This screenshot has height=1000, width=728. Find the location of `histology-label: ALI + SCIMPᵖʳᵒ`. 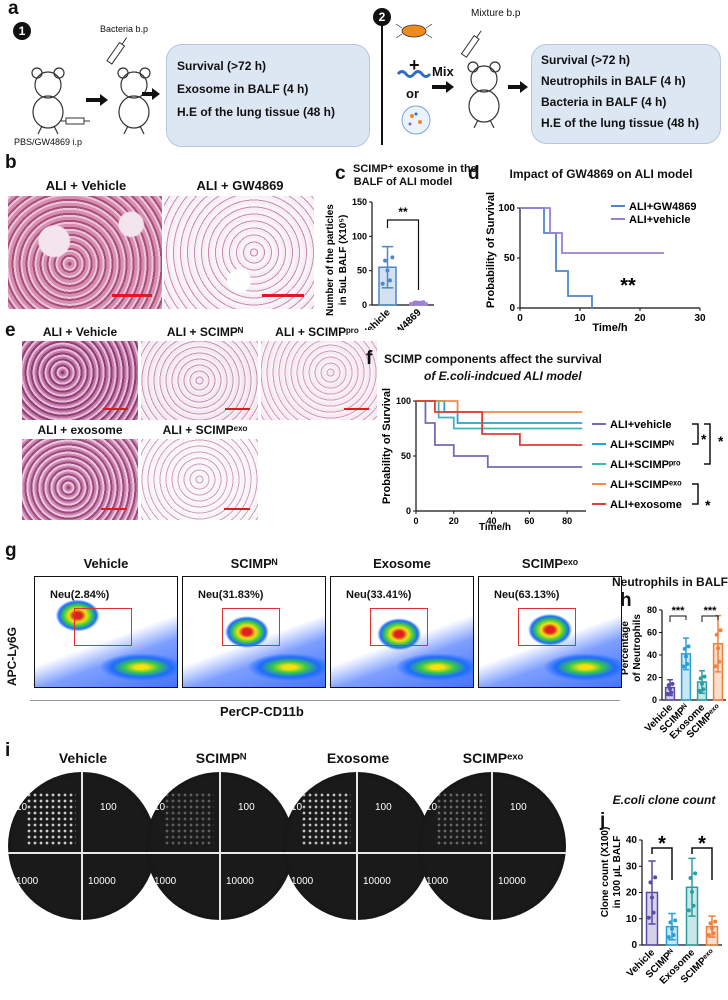

histology-label: ALI + SCIMPᵖʳᵒ is located at coordinates (317, 332).